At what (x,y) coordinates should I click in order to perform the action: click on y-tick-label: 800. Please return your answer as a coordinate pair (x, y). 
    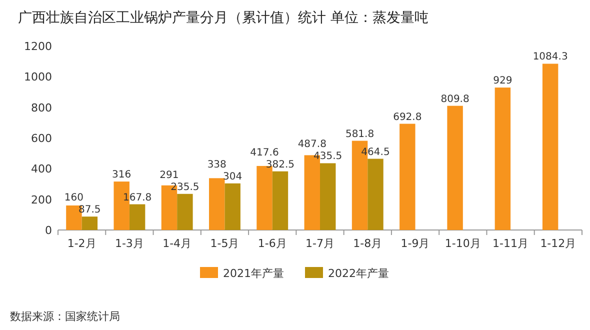
    Looking at the image, I should click on (41, 107).